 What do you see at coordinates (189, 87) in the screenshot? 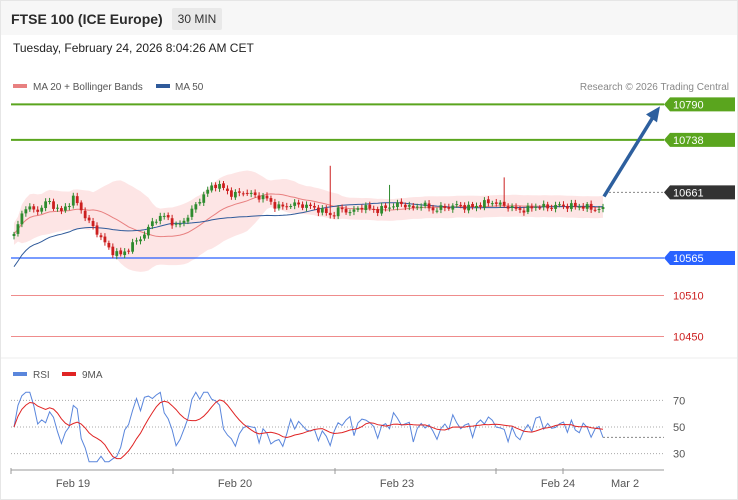
I see `ma50-legend-label: MA 50` at bounding box center [189, 87].